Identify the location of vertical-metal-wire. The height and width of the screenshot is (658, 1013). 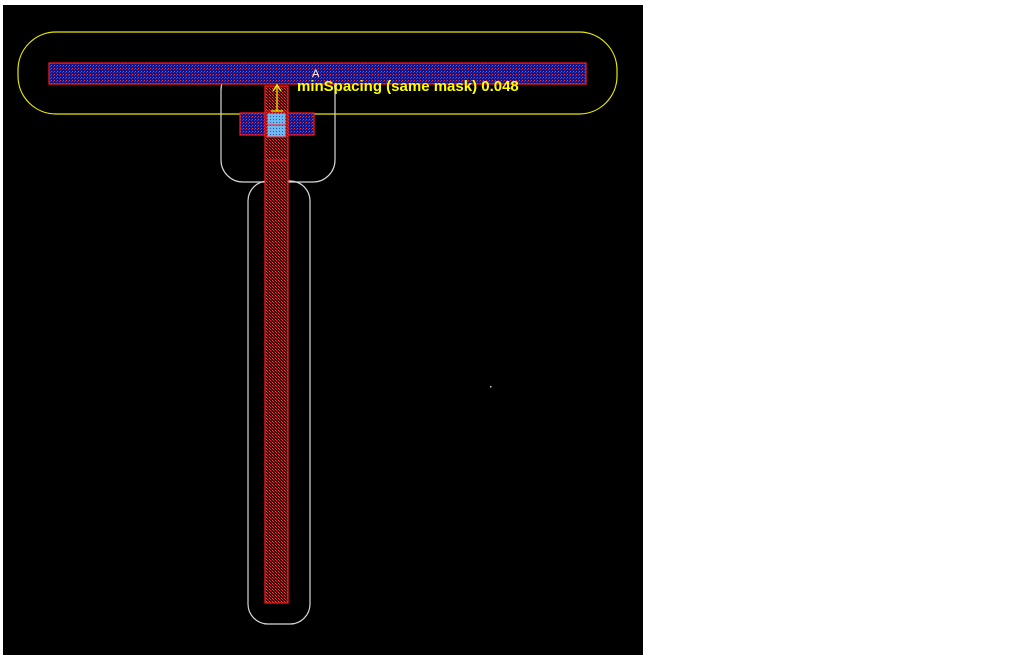
(276, 344).